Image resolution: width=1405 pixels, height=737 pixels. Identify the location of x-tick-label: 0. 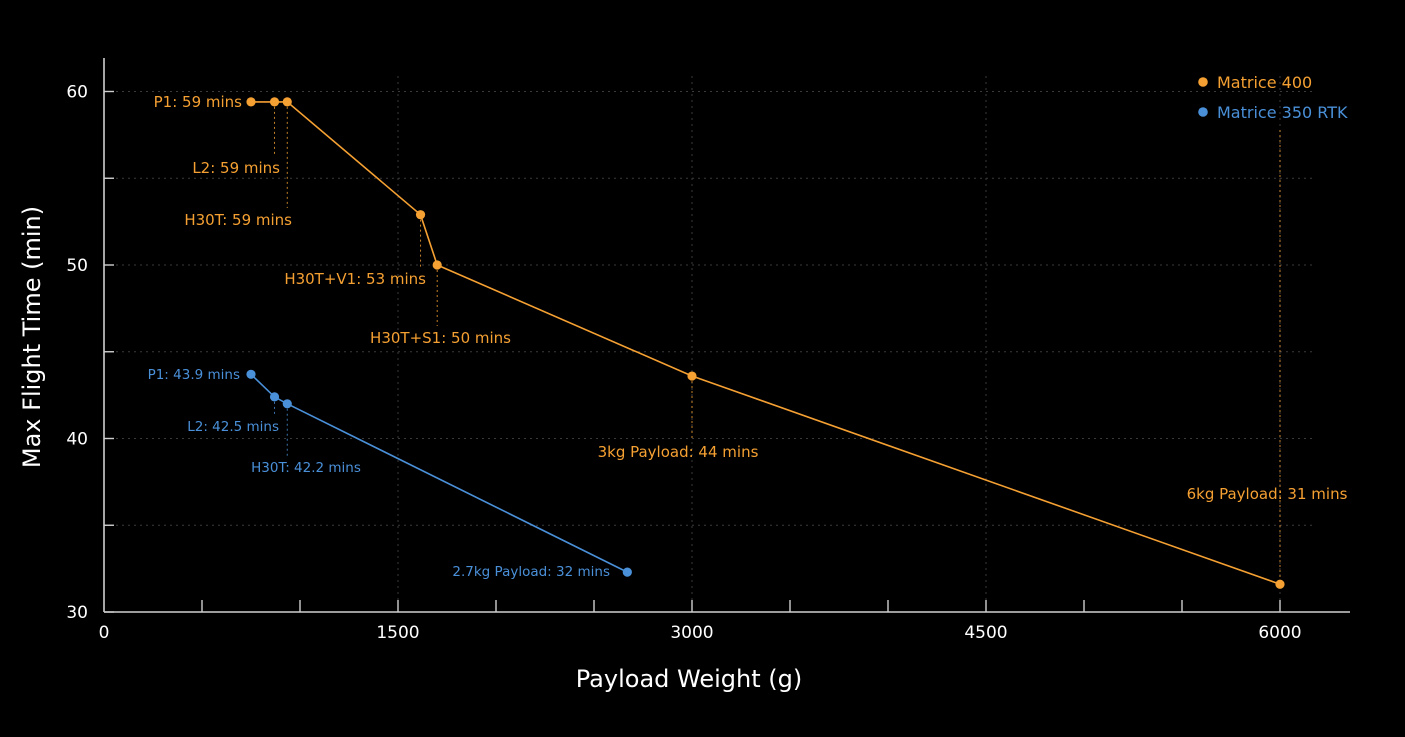
(104, 633).